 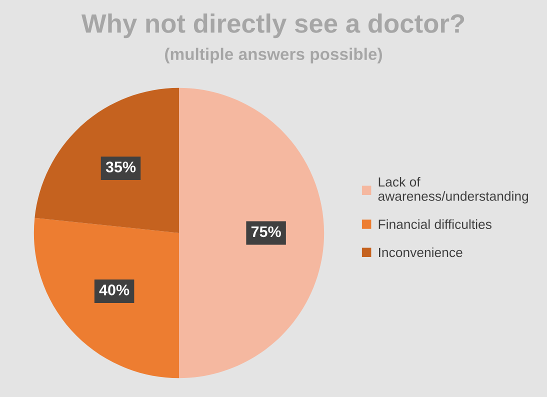 What do you see at coordinates (272, 26) in the screenshot?
I see `chart-title: Why not directly see a doctor?` at bounding box center [272, 26].